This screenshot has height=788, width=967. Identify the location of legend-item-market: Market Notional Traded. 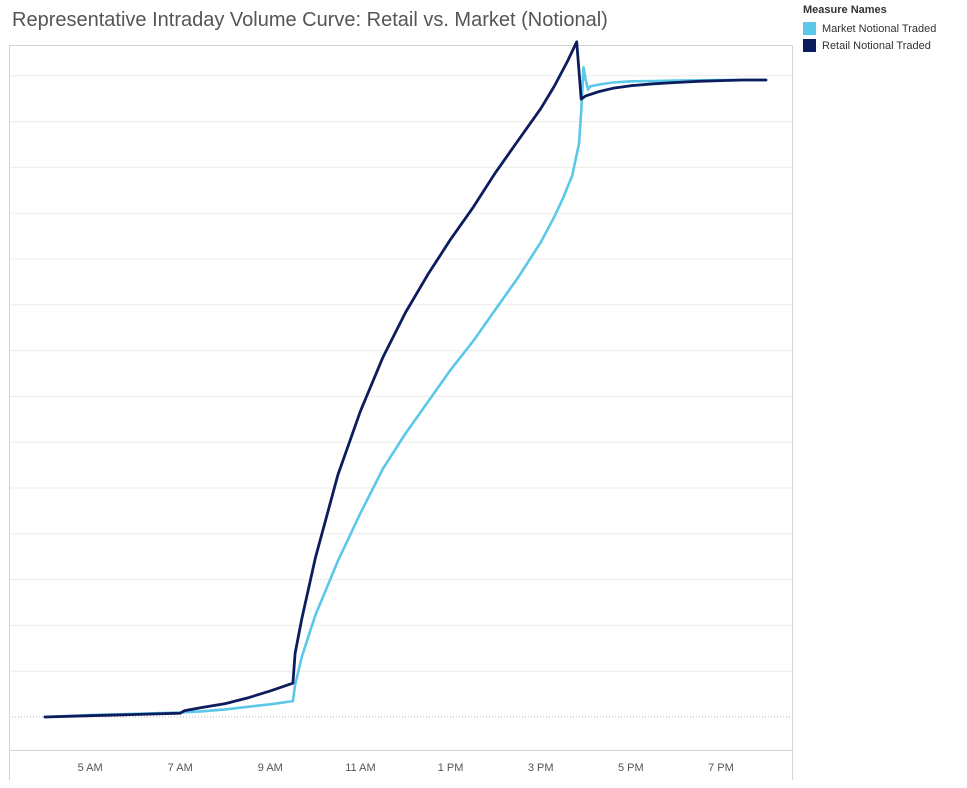
(884, 28).